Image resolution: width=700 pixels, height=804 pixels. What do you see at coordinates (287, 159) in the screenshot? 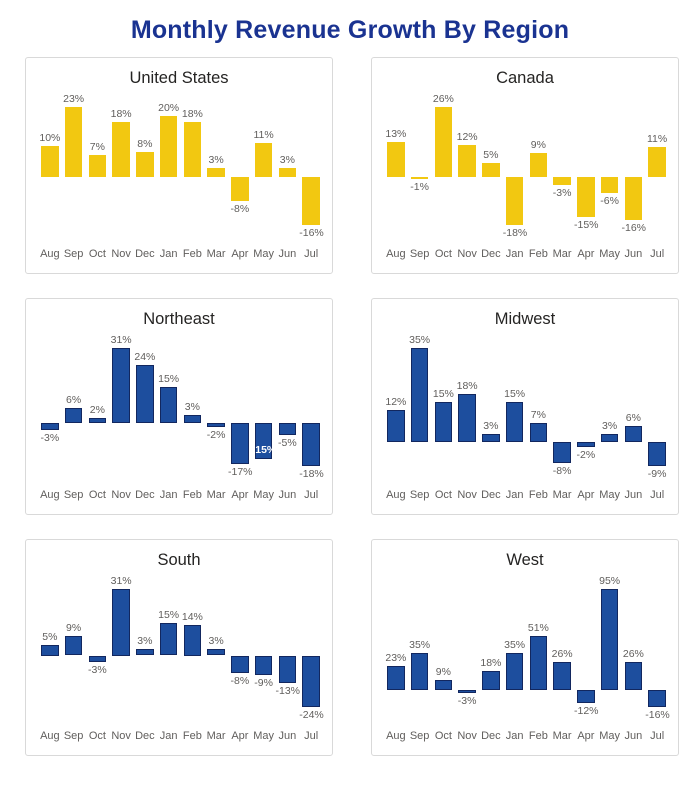
I see `bar-label-jun: 3%` at bounding box center [287, 159].